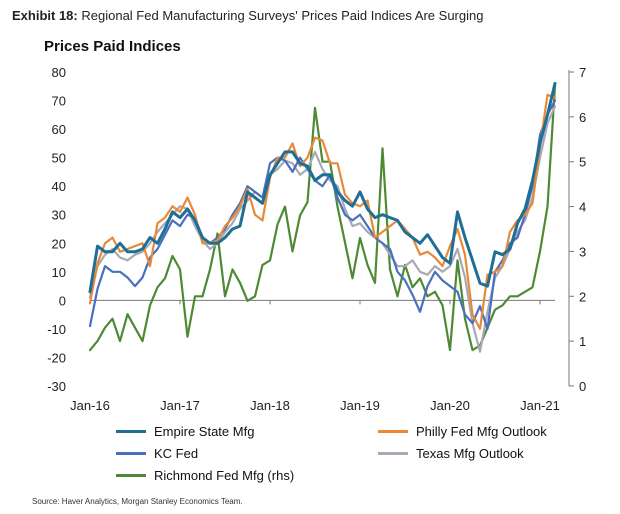 Image resolution: width=620 pixels, height=514 pixels. What do you see at coordinates (582, 117) in the screenshot?
I see `y-right-tick-label: 6` at bounding box center [582, 117].